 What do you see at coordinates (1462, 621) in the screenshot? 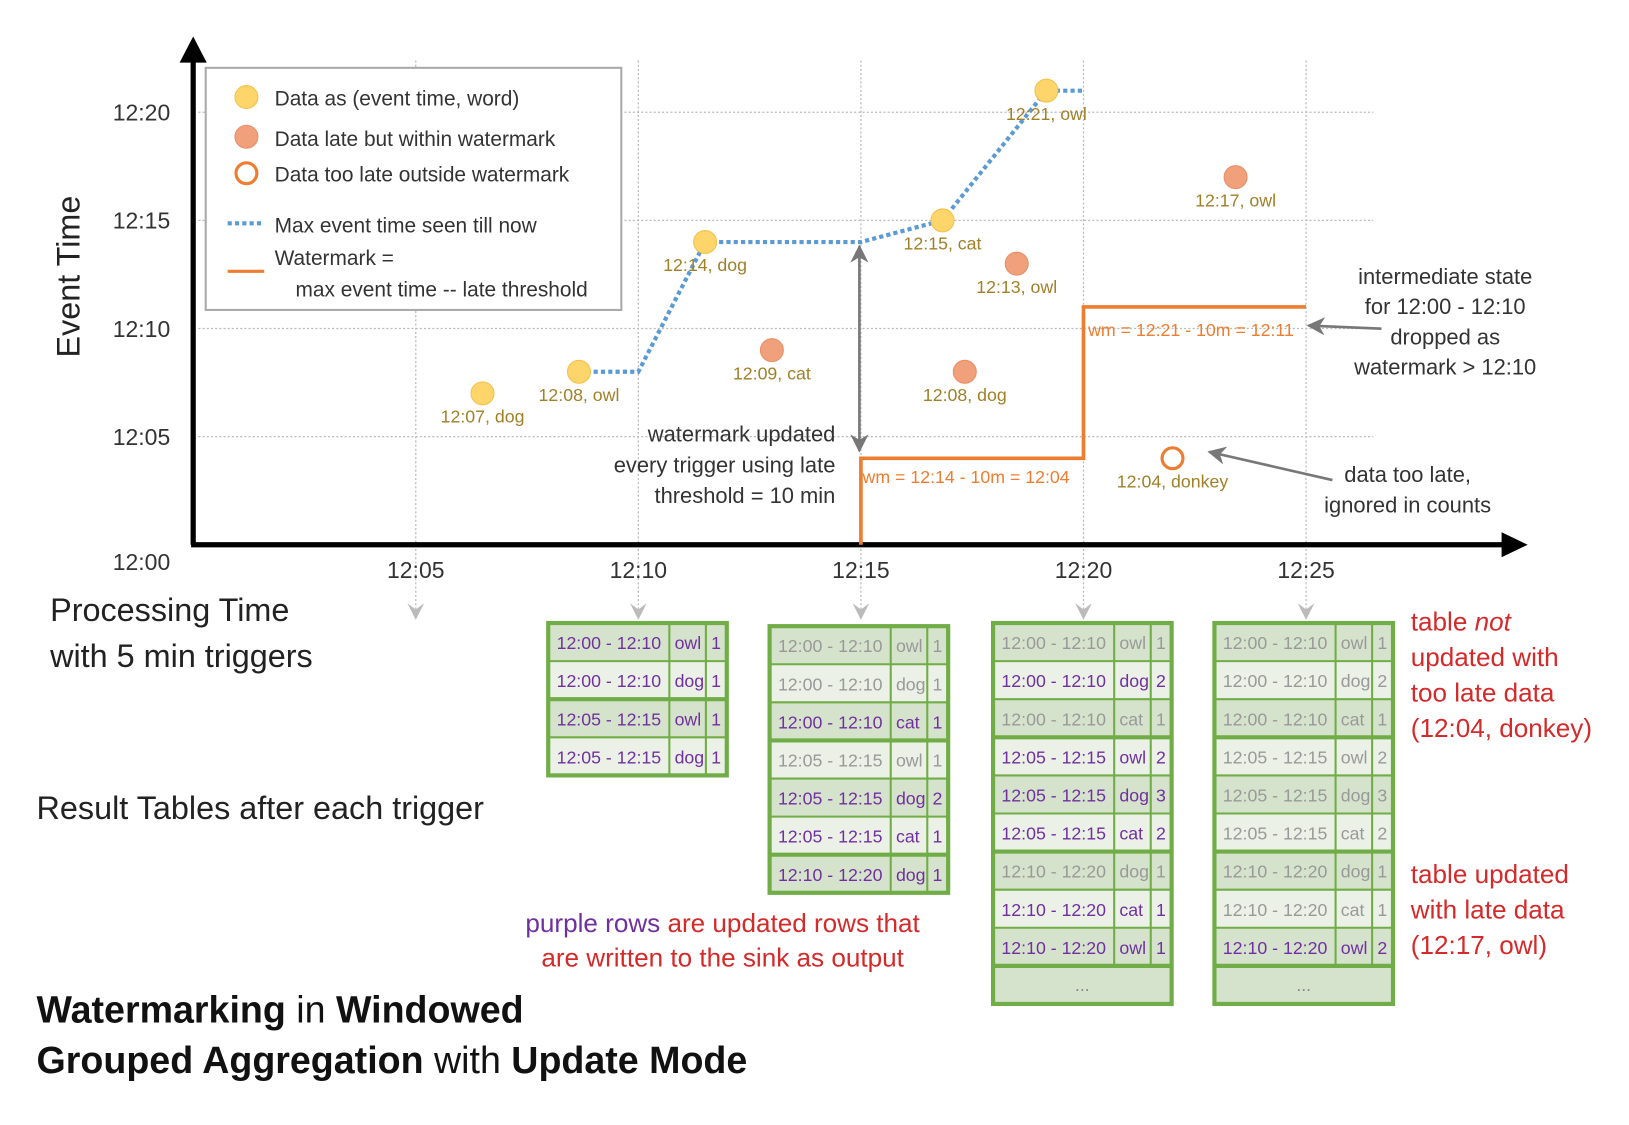
I see `not-updated-note-1: table not` at bounding box center [1462, 621].